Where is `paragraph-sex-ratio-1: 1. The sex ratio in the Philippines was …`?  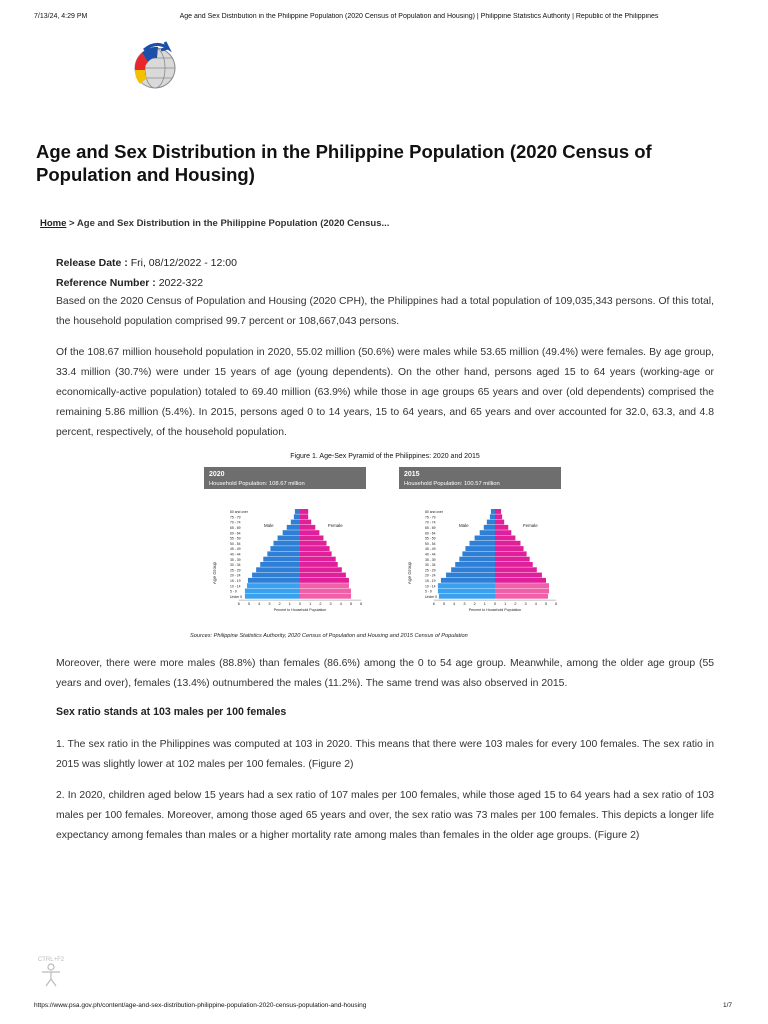 paragraph-sex-ratio-1: 1. The sex ratio in the Philippines was … is located at coordinates (385, 754).